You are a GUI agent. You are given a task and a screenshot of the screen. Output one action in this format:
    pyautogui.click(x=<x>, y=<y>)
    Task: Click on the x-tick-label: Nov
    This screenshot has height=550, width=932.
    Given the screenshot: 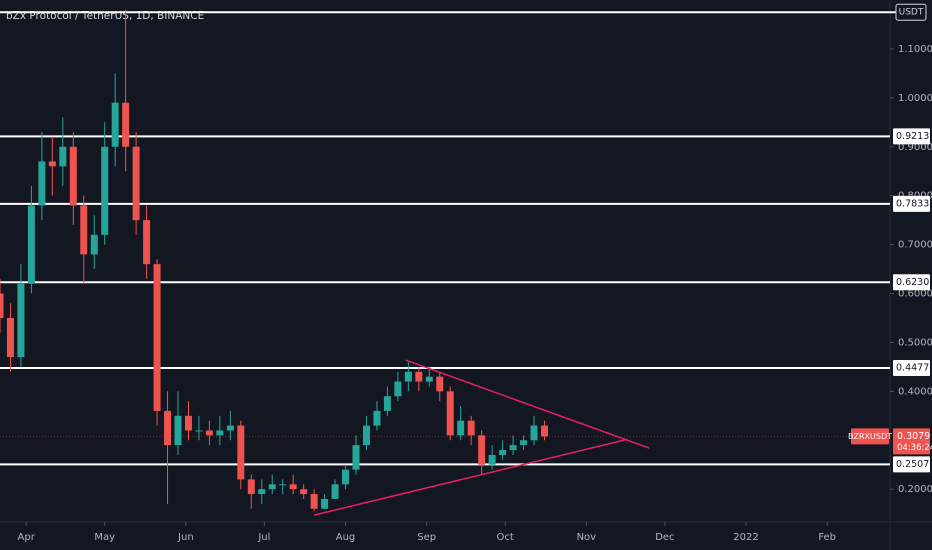 What is the action you would take?
    pyautogui.click(x=587, y=537)
    